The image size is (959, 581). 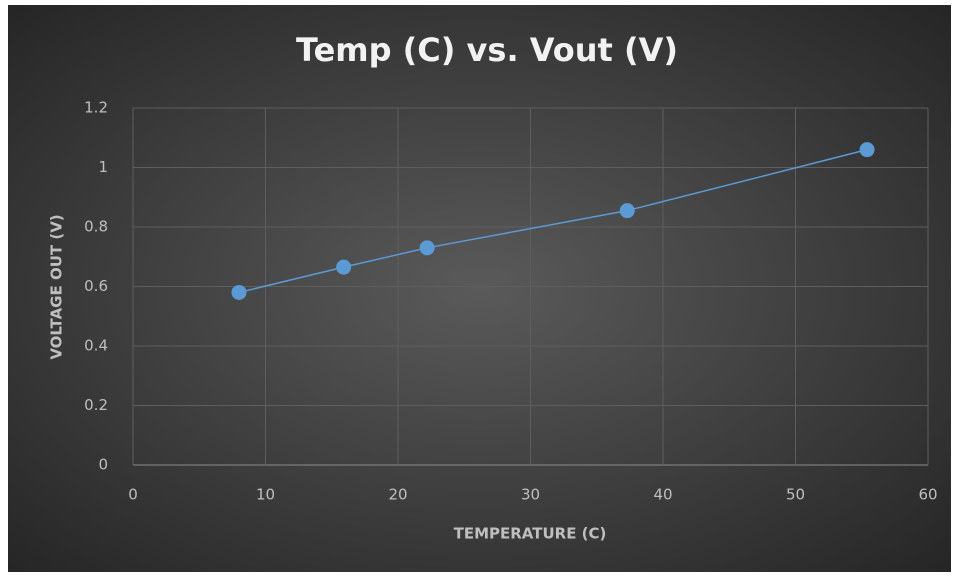 What do you see at coordinates (103, 167) in the screenshot?
I see `y-tick-label: 1` at bounding box center [103, 167].